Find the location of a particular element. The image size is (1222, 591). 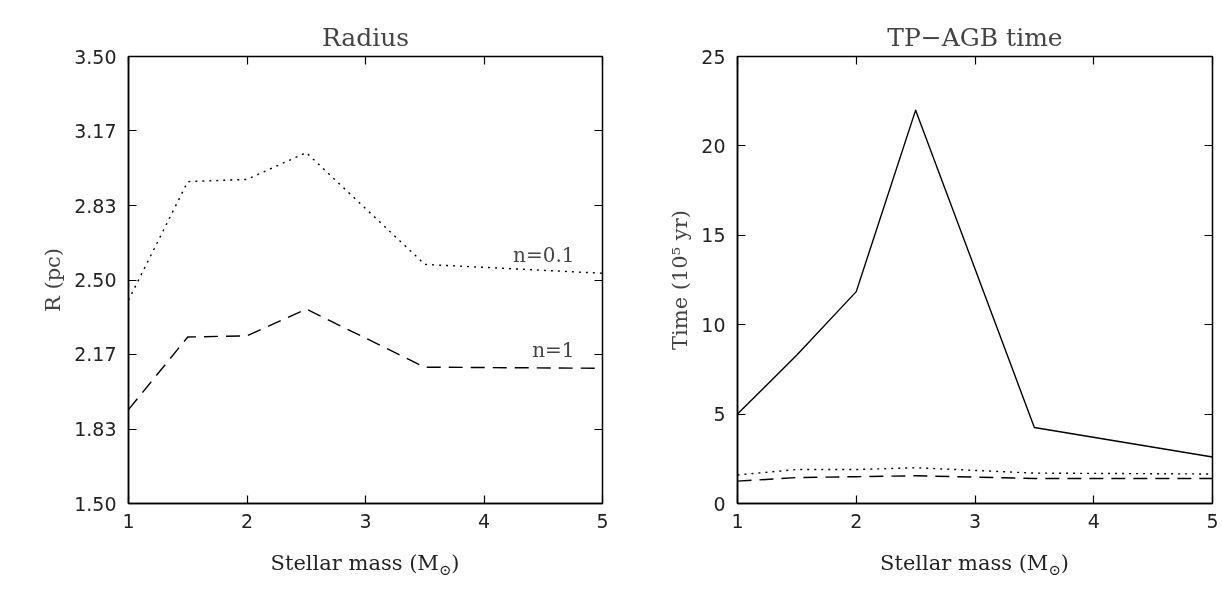

y-tick-label: 2.83 is located at coordinates (95, 205).